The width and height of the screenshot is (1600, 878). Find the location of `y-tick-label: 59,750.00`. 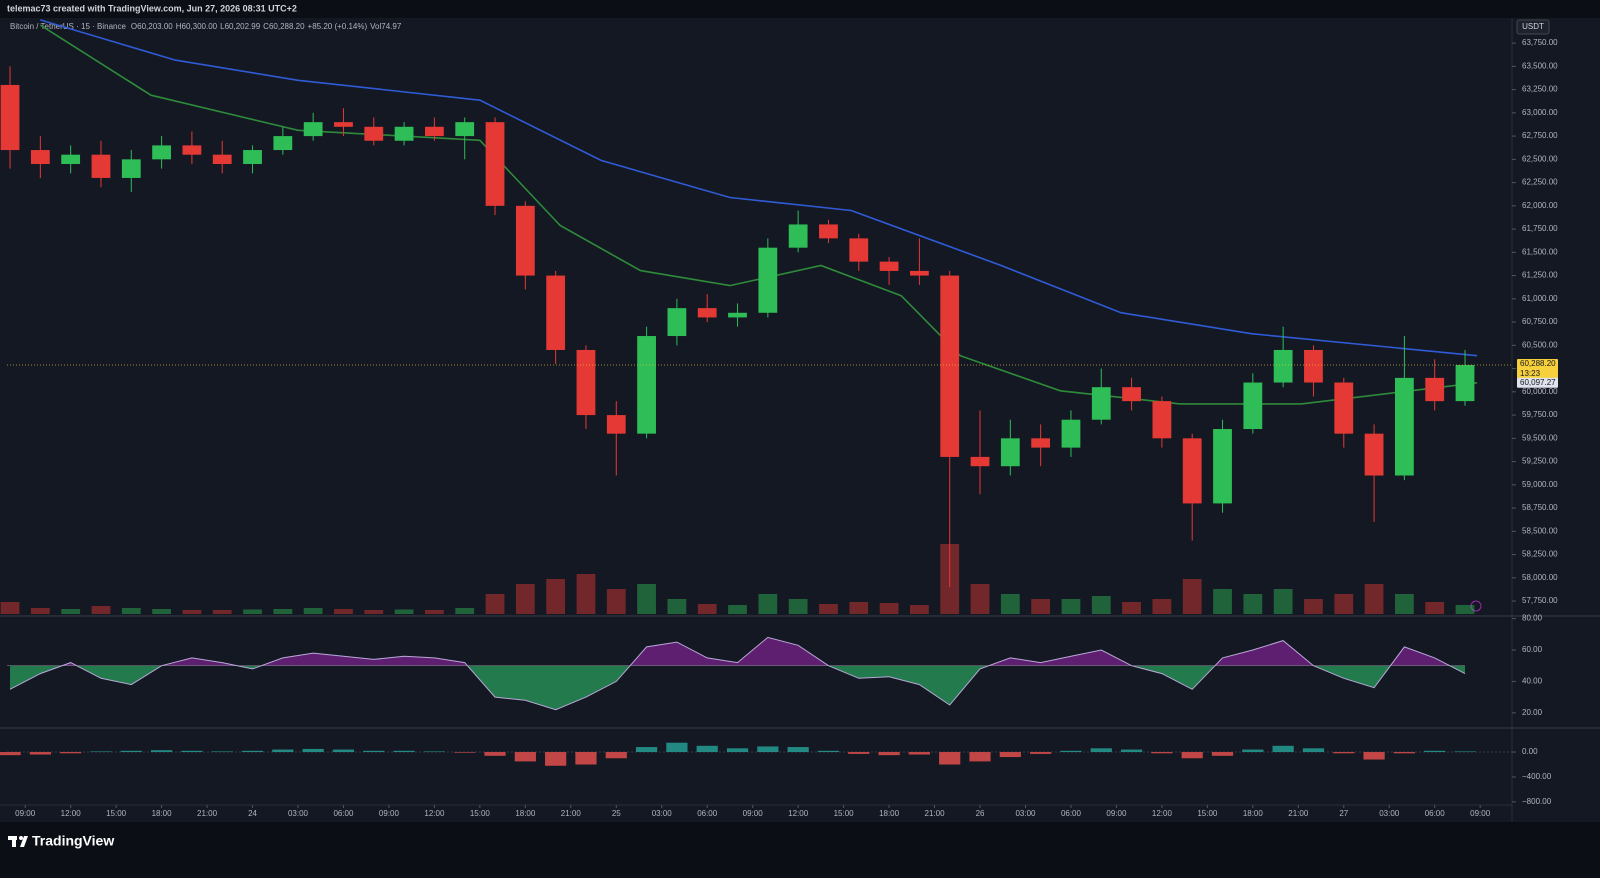

y-tick-label: 59,750.00 is located at coordinates (1540, 414).